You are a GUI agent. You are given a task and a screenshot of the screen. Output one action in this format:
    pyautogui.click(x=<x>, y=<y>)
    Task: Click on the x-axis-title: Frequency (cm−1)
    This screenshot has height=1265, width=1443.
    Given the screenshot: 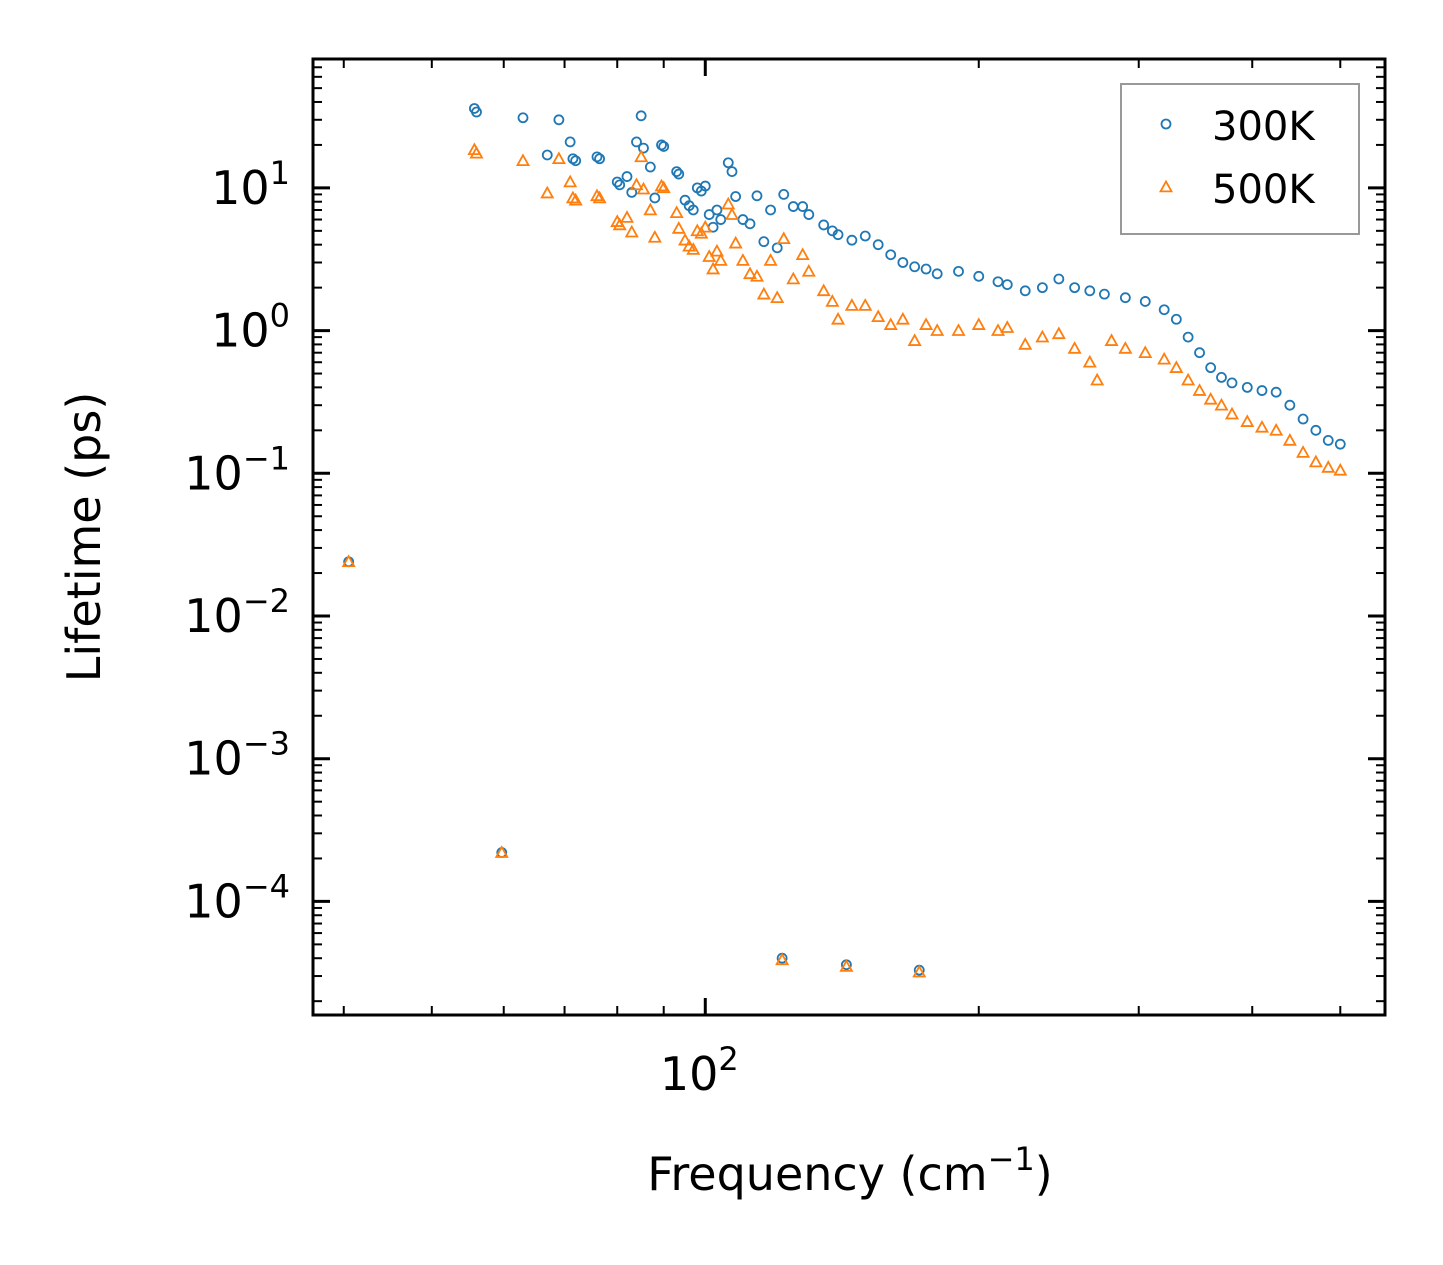 What is the action you would take?
    pyautogui.click(x=849, y=1170)
    